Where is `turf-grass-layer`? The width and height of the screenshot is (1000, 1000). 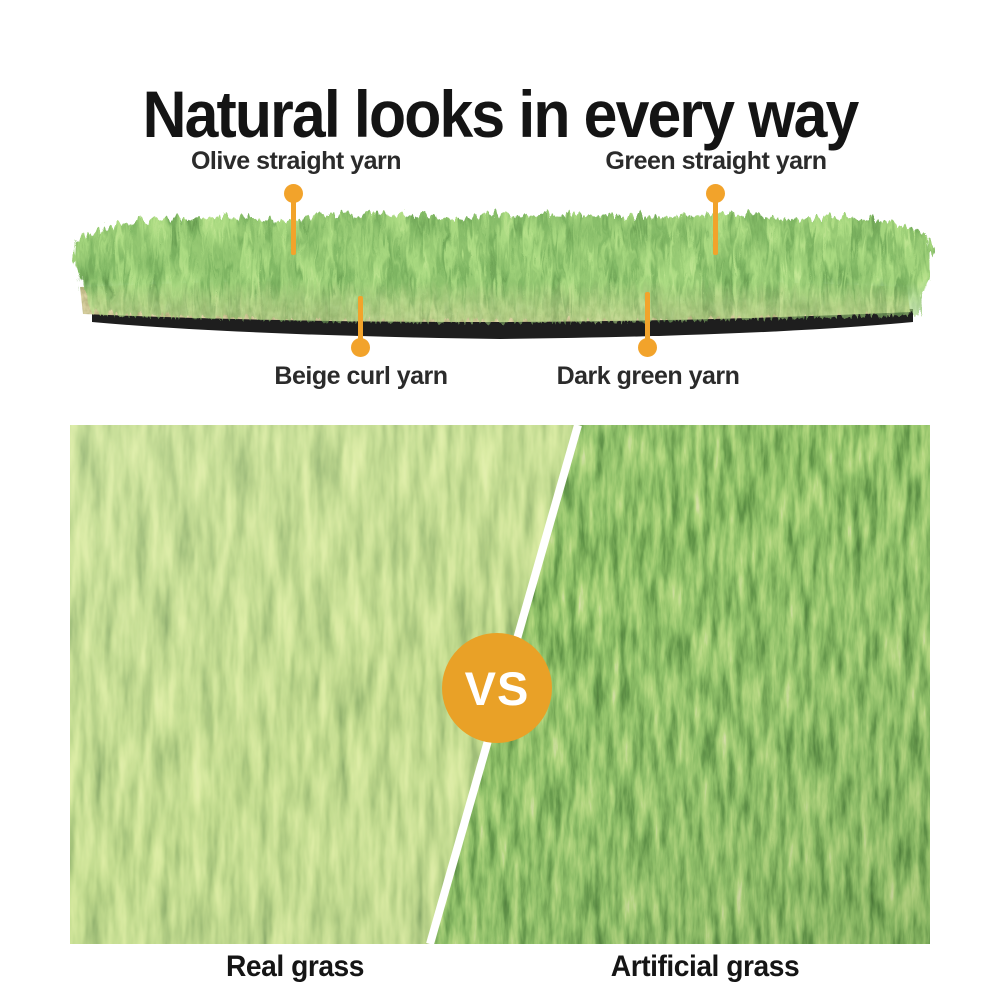 turf-grass-layer is located at coordinates (499, 263).